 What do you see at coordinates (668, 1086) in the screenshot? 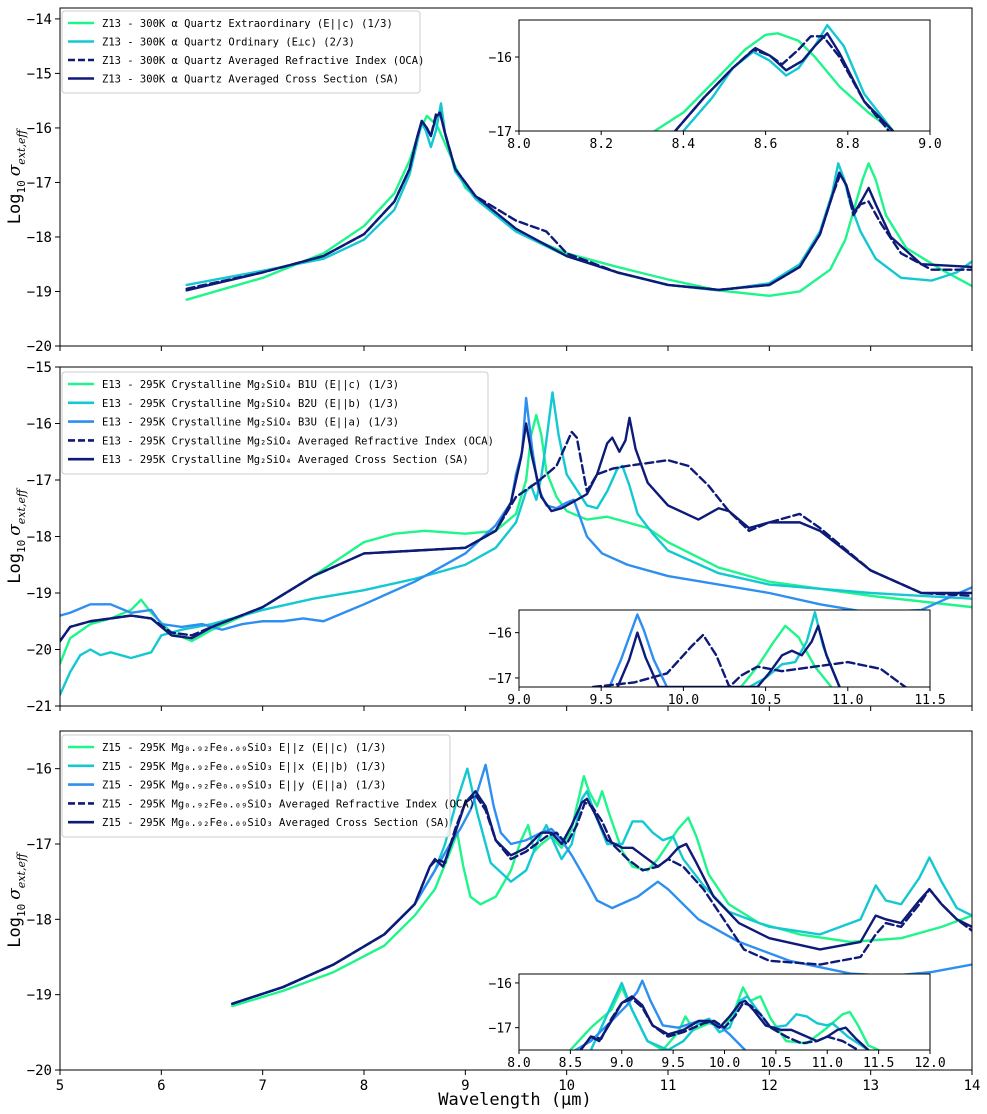
I see `x-tick-label: 11` at bounding box center [668, 1086].